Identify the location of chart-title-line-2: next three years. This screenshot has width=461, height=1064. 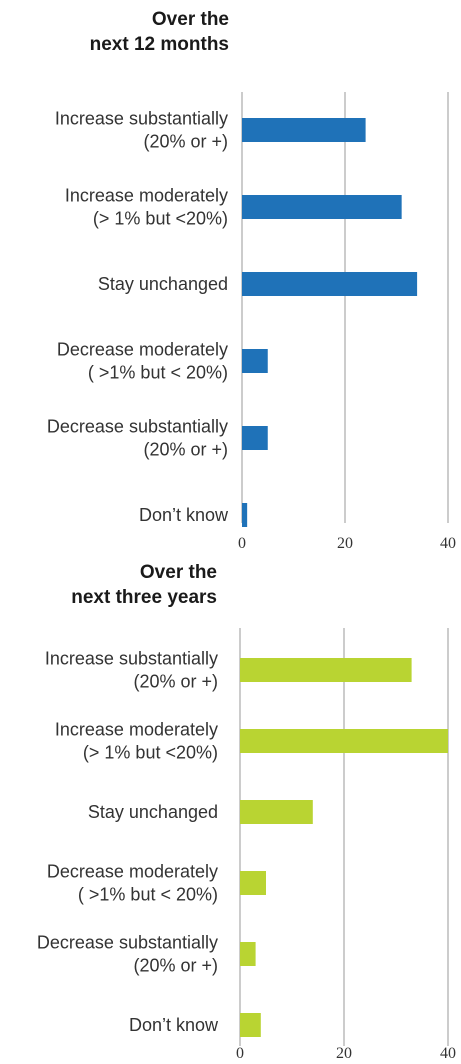
(144, 597).